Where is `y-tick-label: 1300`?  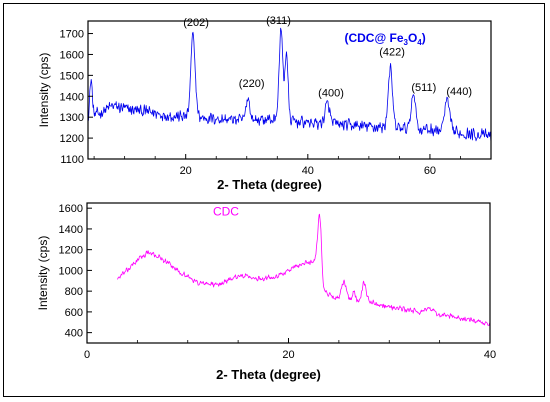 y-tick-label: 1300 is located at coordinates (72, 118).